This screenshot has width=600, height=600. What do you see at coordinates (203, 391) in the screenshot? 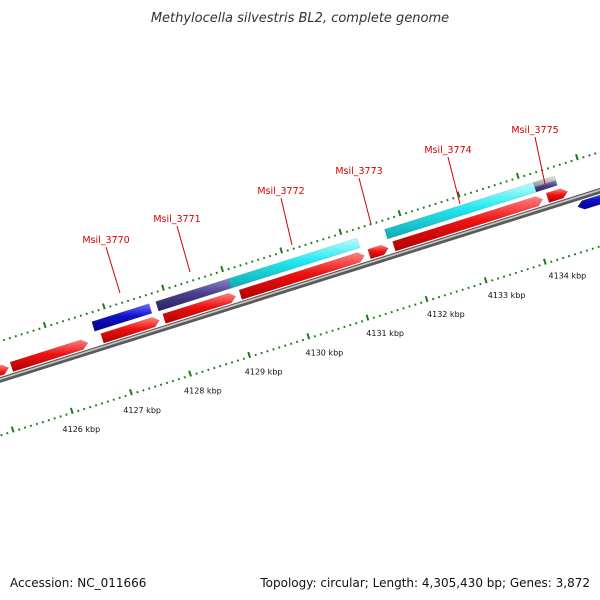
I see `scale-label: 4128 kbp` at bounding box center [203, 391].